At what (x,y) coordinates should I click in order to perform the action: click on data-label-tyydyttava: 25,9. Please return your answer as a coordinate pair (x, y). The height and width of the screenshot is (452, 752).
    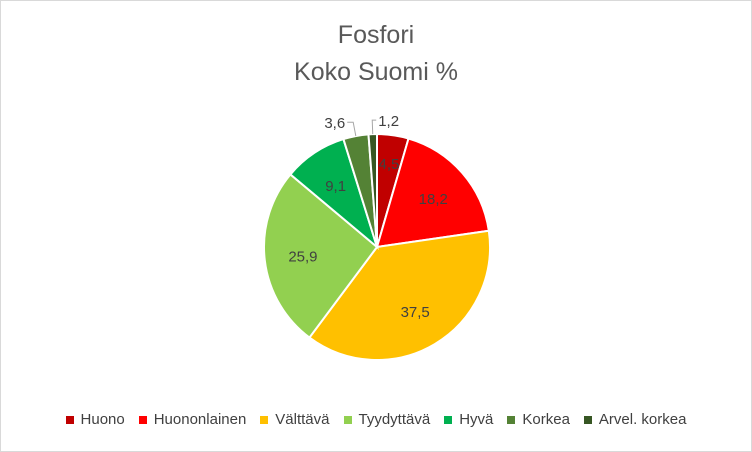
    Looking at the image, I should click on (302, 257).